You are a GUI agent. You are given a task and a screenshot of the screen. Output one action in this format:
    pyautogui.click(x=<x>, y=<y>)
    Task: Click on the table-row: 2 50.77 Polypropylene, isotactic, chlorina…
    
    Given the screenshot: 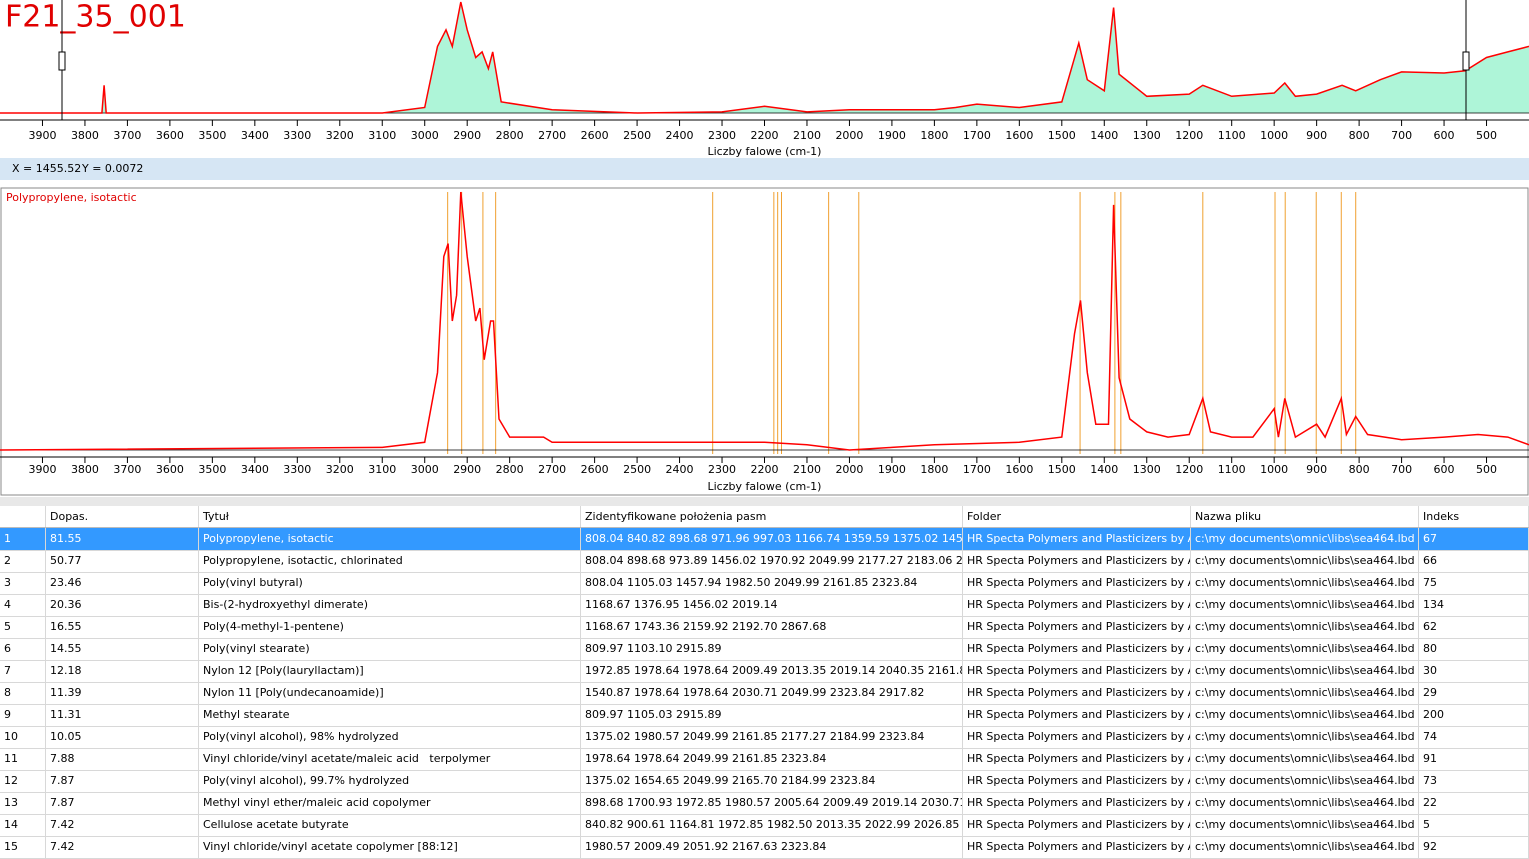 What is the action you would take?
    pyautogui.click(x=764, y=561)
    